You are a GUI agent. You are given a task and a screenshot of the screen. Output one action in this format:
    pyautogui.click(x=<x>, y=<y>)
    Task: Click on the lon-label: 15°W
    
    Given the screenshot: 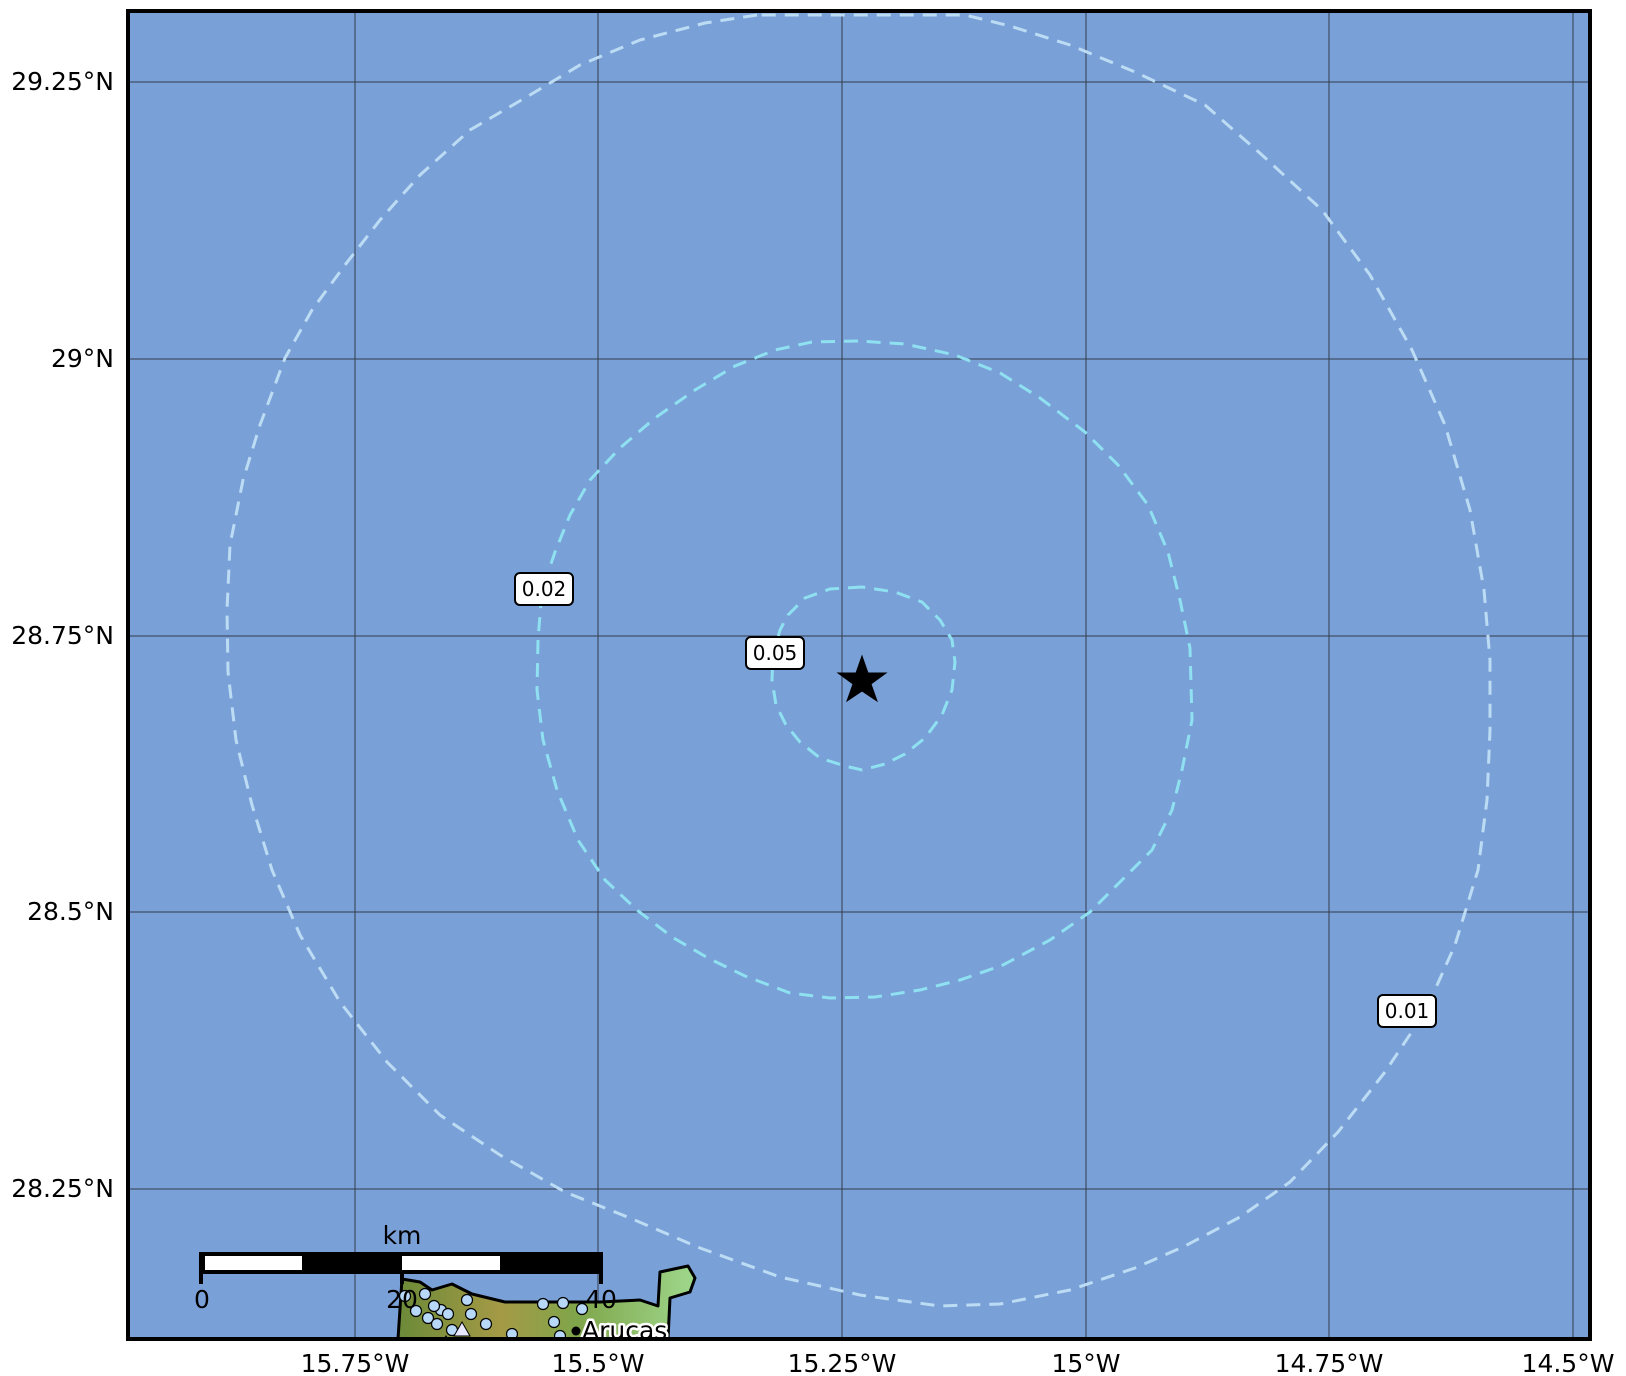 What is the action you would take?
    pyautogui.click(x=1085, y=1362)
    